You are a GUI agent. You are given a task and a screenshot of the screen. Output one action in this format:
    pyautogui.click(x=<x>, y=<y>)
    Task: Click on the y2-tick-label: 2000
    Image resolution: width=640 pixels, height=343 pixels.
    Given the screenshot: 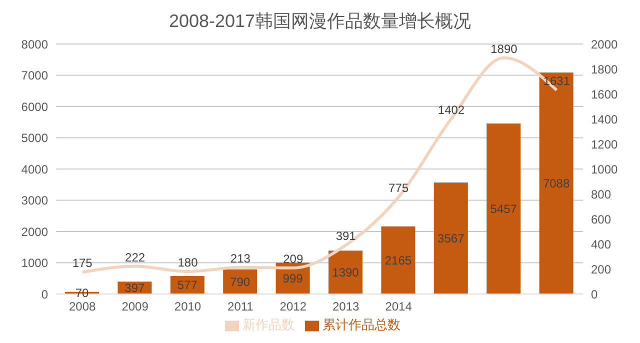 What is the action you would take?
    pyautogui.click(x=604, y=44)
    